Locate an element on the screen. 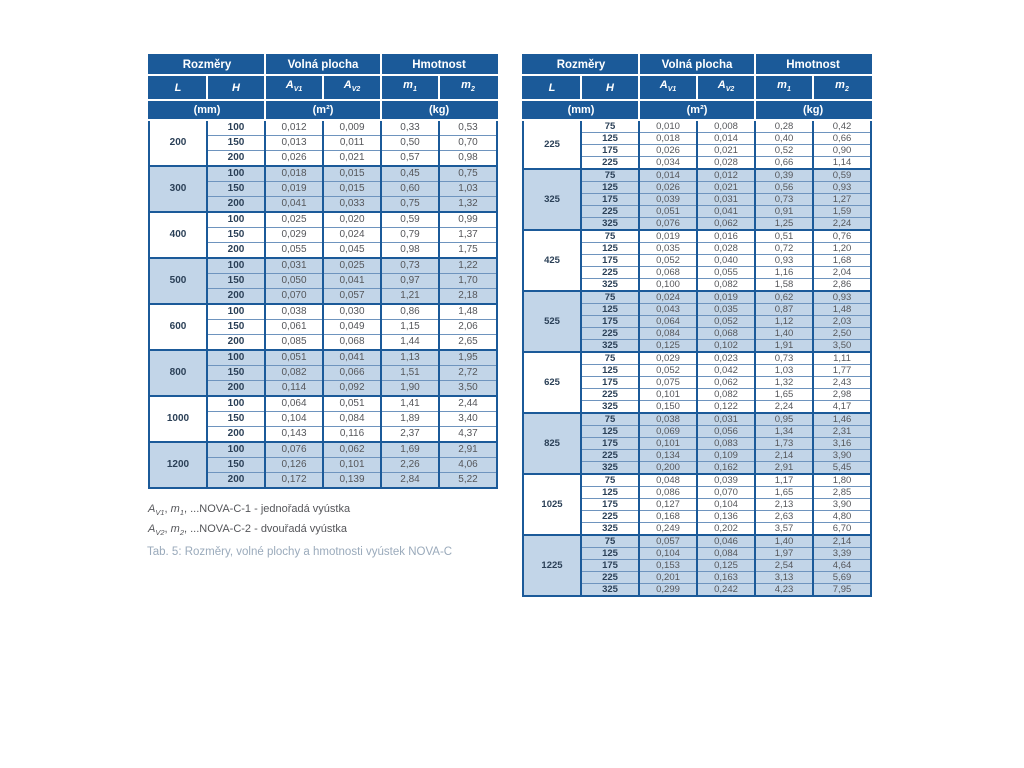  table-row: 150 0,013 0,011 0,50 0,70 is located at coordinates (324, 143).